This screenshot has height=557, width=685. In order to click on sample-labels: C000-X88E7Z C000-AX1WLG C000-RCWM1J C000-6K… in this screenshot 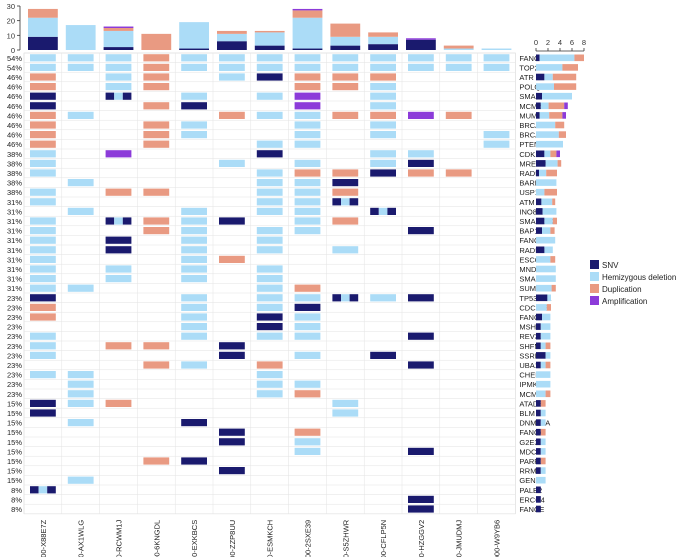, I will do `click(270, 538)`.